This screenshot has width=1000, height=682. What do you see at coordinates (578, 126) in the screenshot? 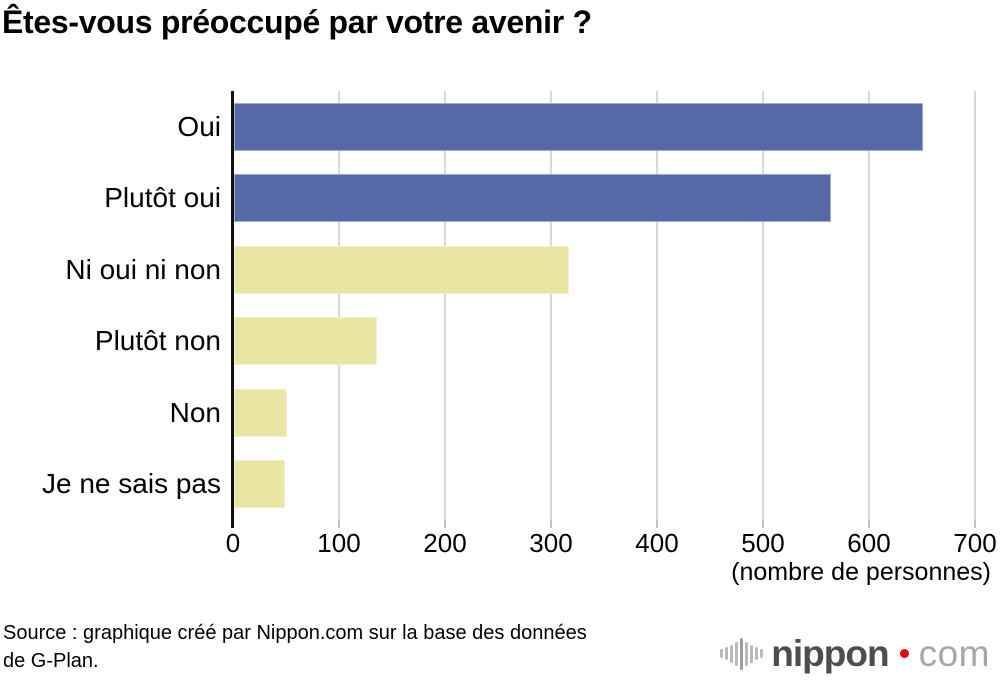
I see `bar-oui` at bounding box center [578, 126].